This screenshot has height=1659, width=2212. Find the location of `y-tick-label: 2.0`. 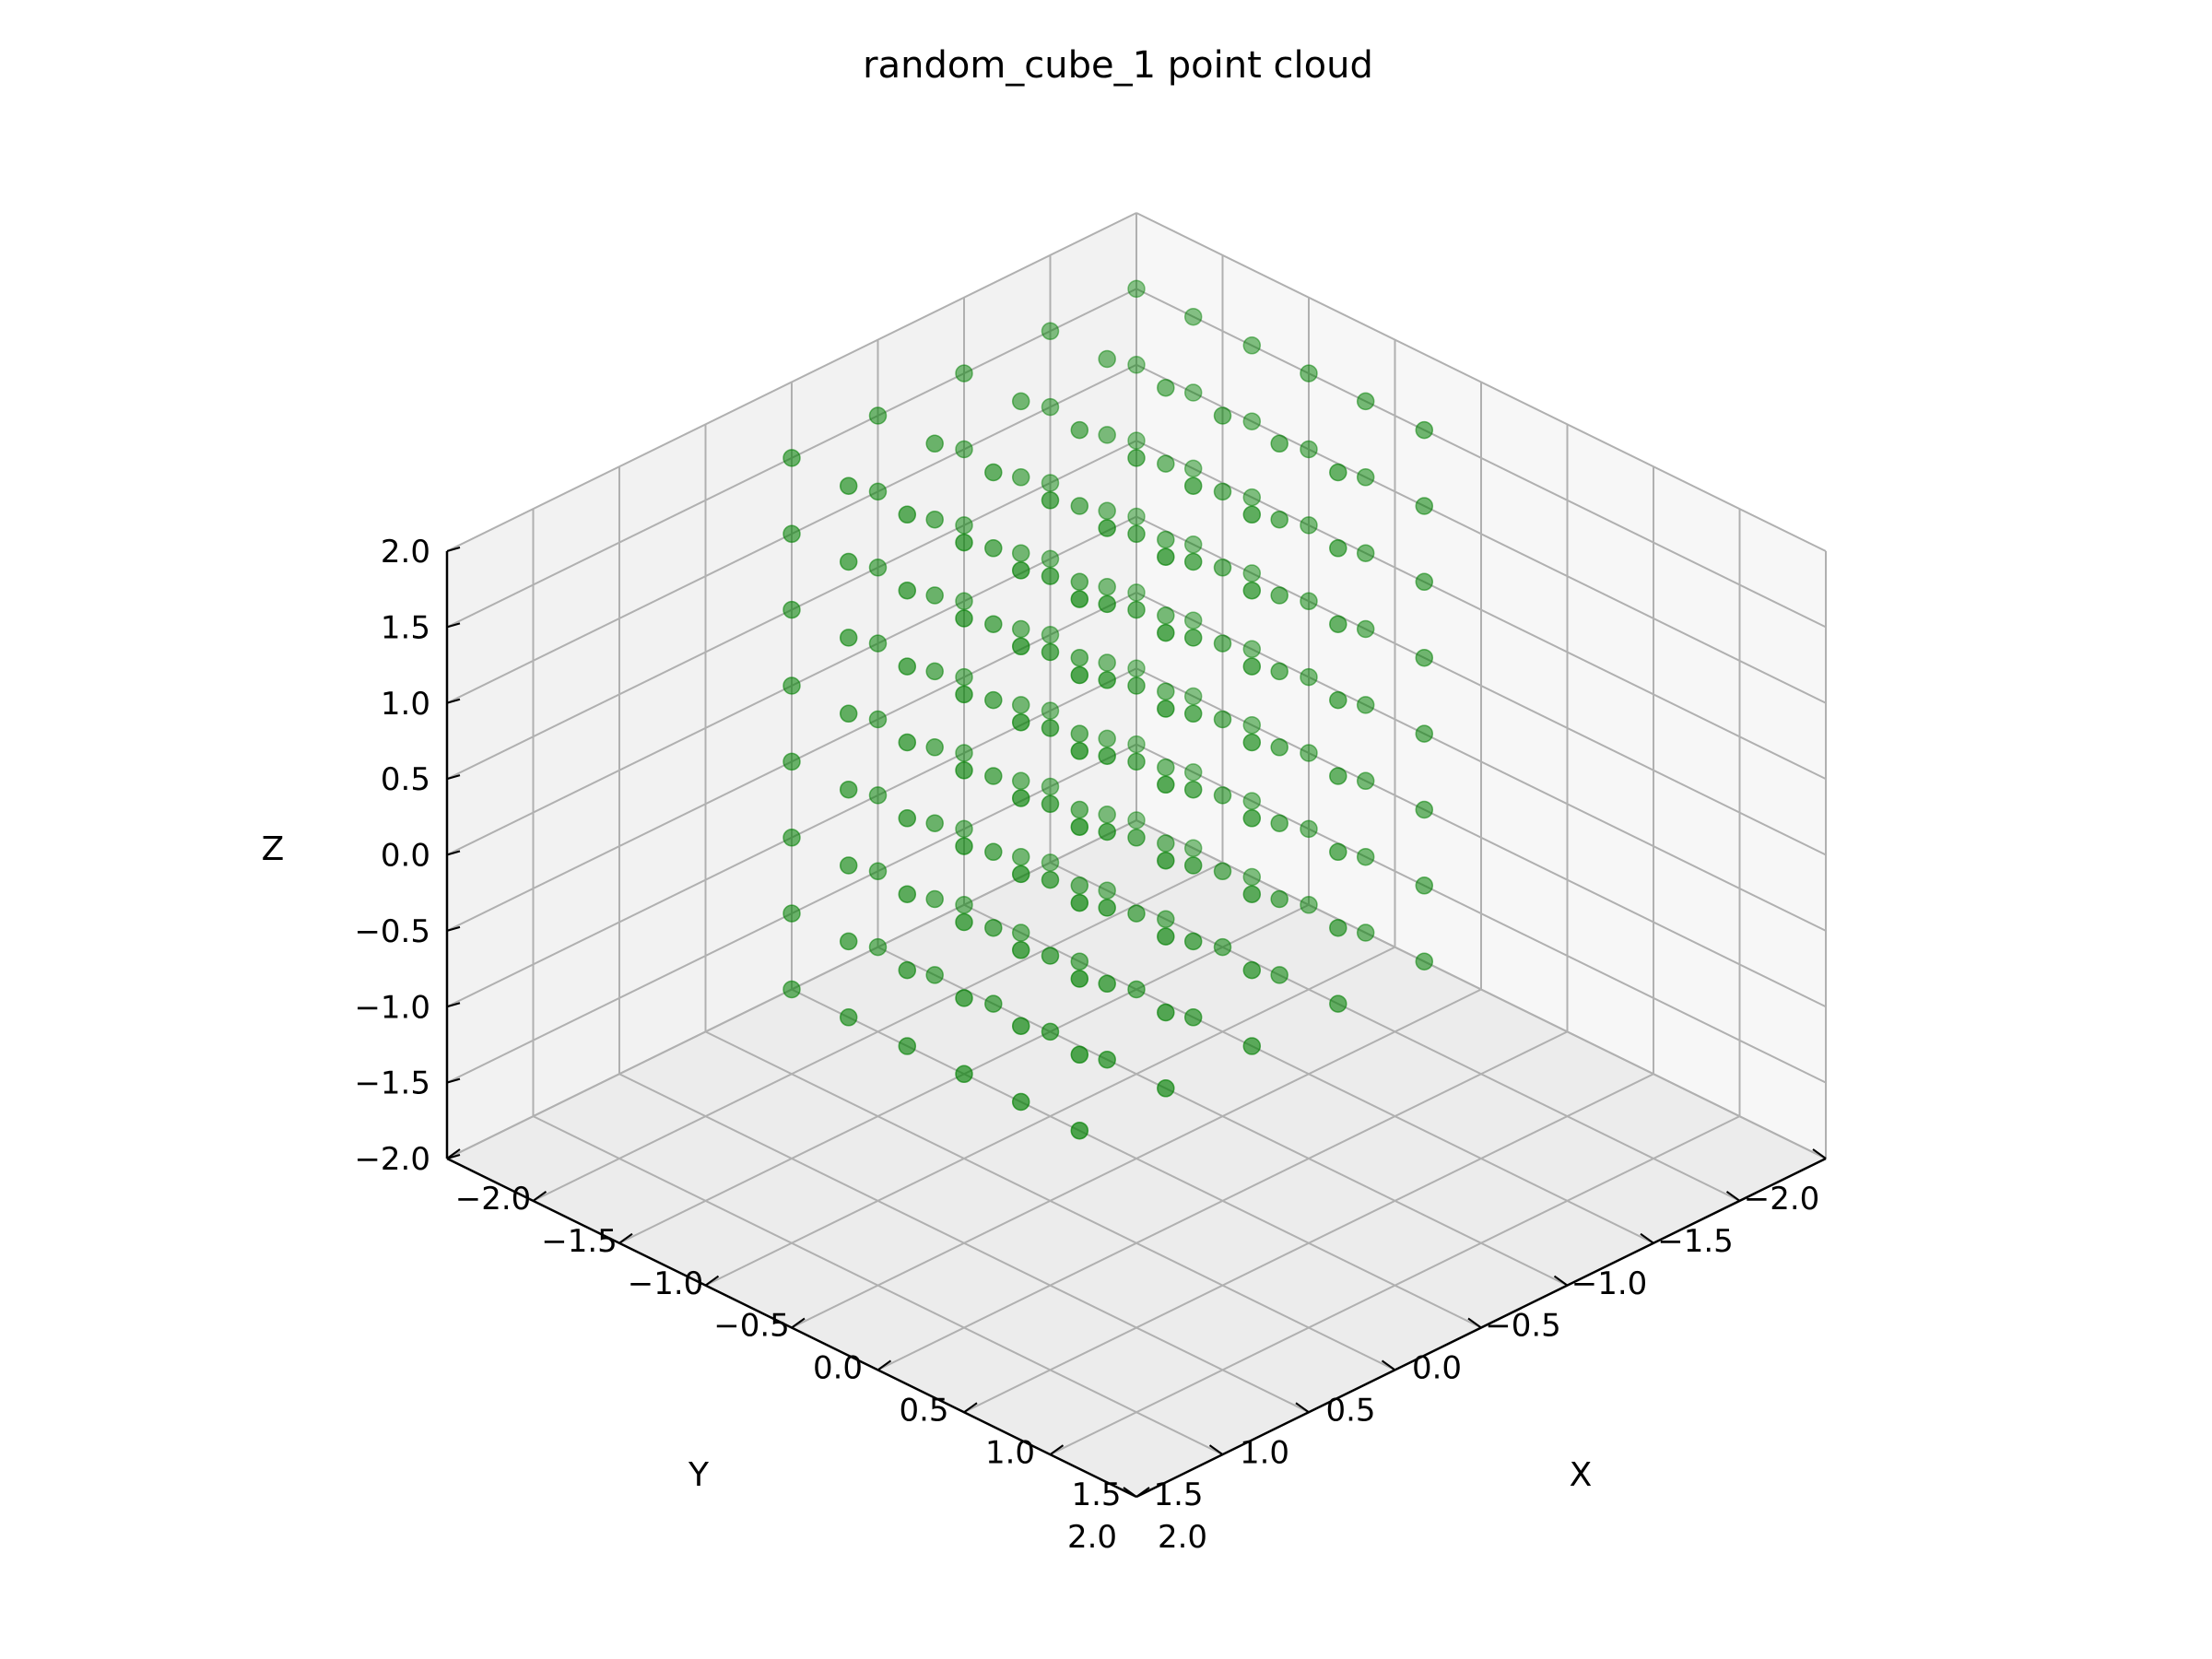

y-tick-label: 2.0 is located at coordinates (1092, 1537).